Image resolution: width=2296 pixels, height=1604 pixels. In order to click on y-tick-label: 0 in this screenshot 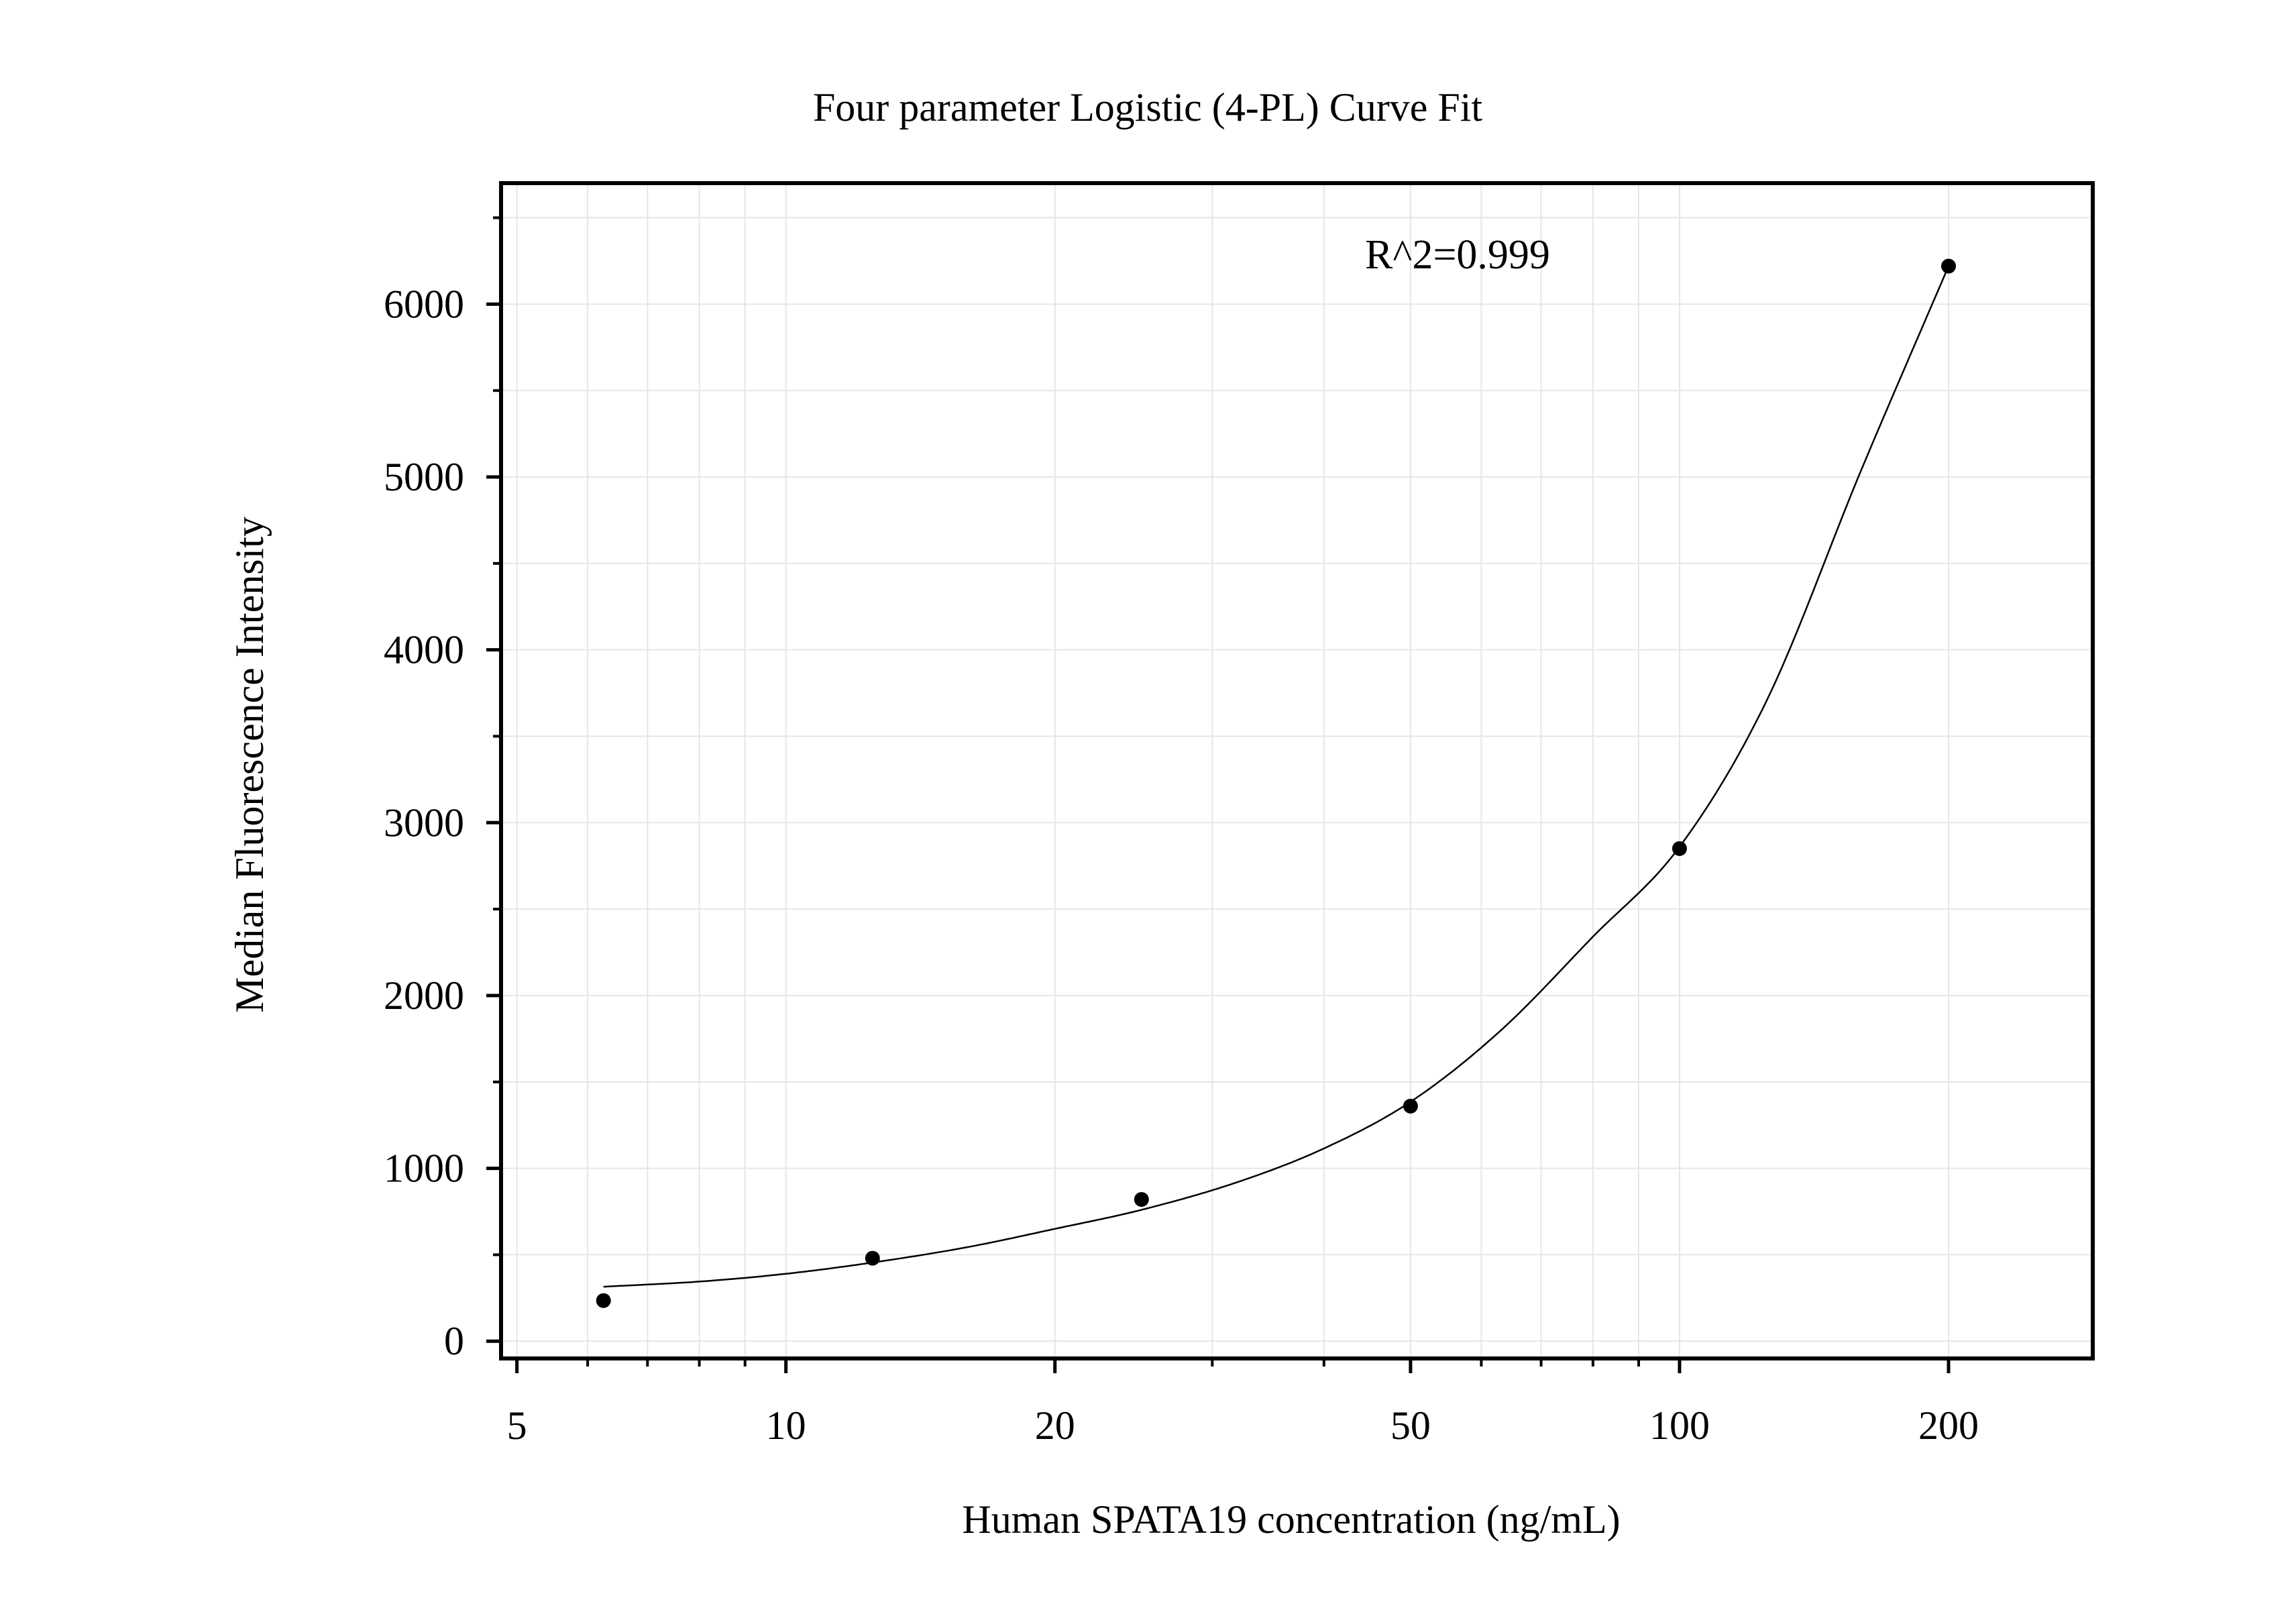, I will do `click(454, 1341)`.